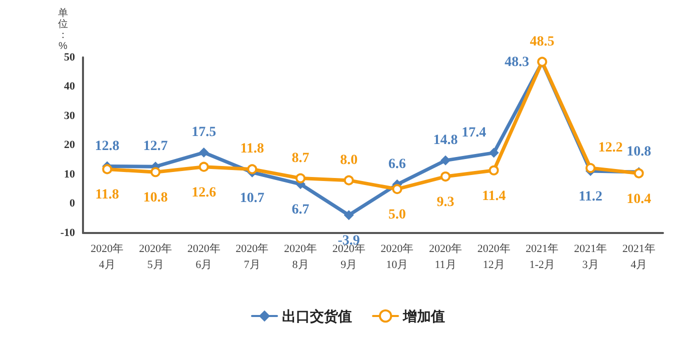 This screenshot has width=696, height=346. I want to click on y-tick-label: 20, so click(70, 145).